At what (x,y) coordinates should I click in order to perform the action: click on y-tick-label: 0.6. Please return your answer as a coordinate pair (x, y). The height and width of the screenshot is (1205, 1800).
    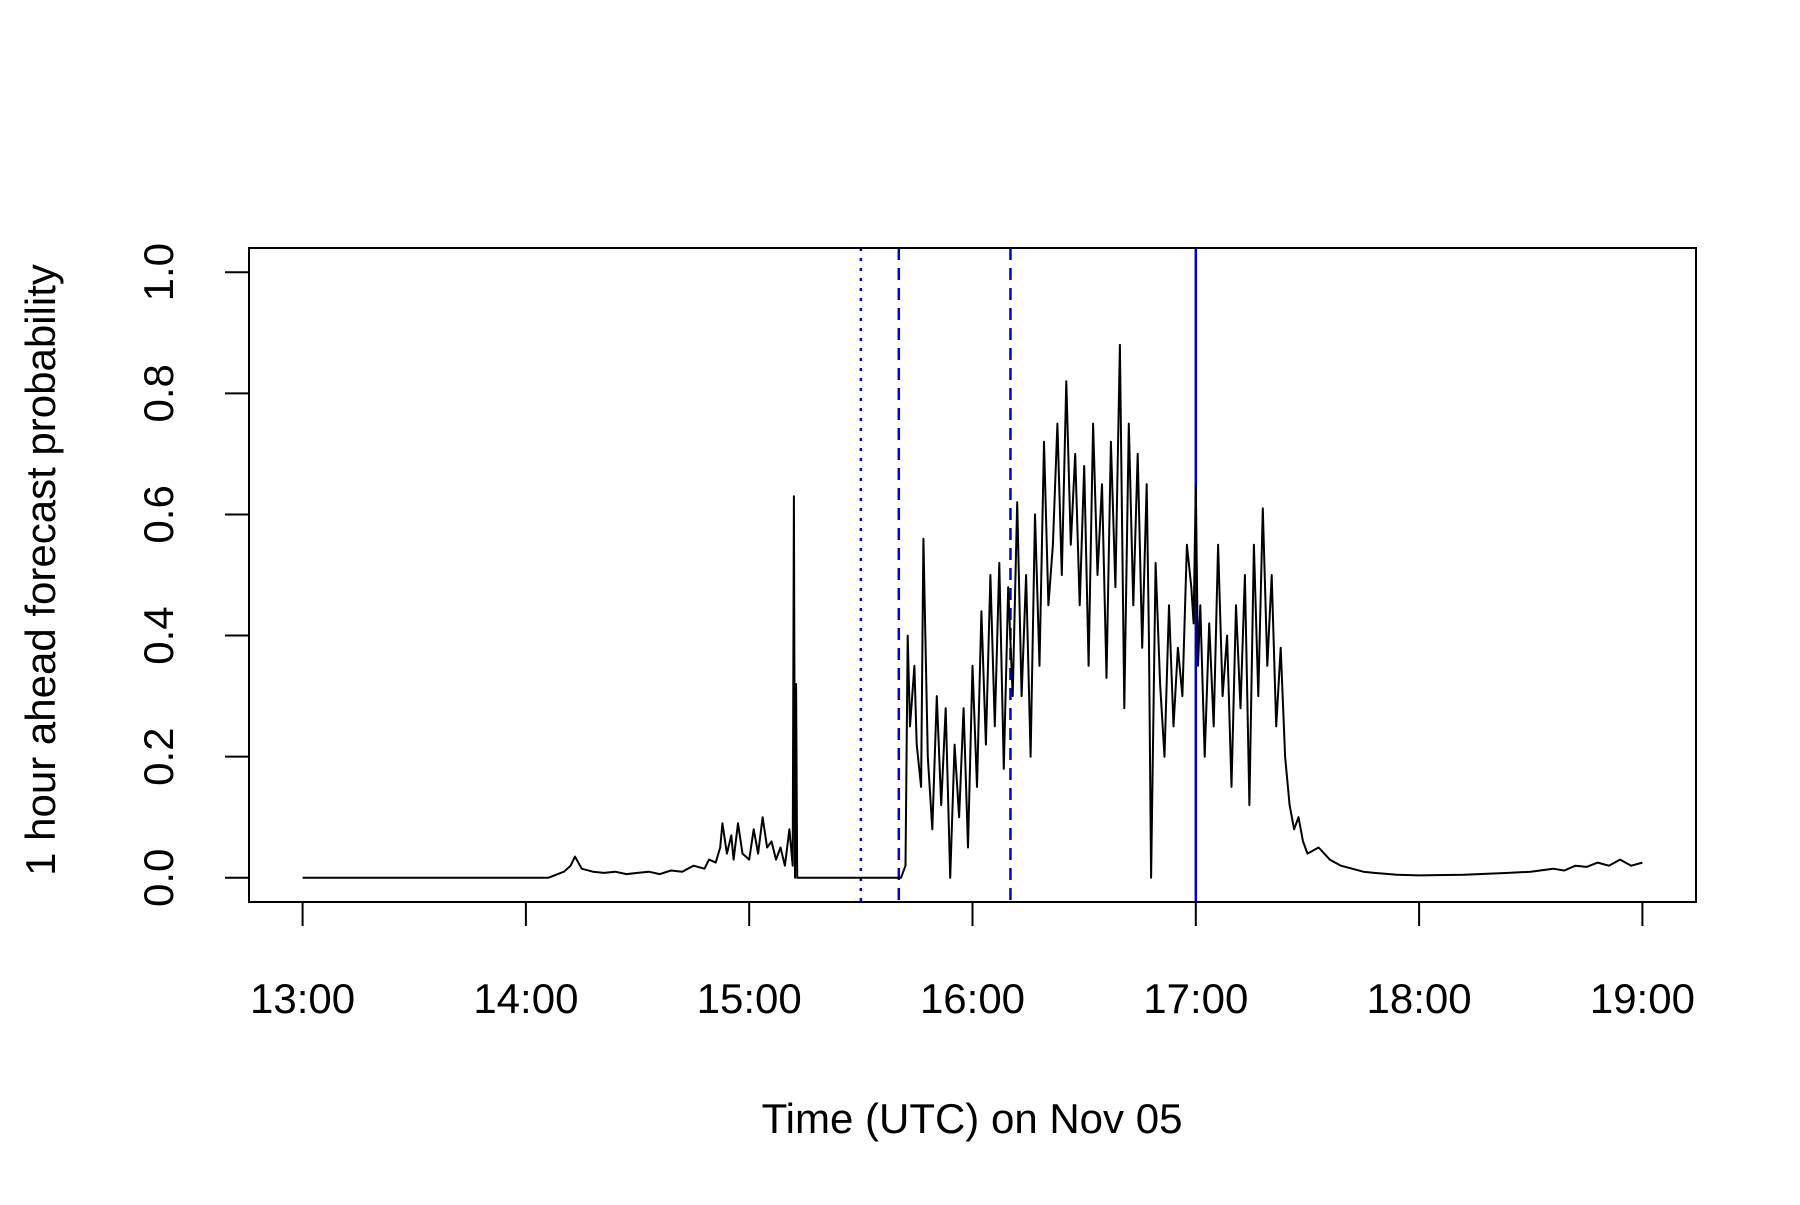
    Looking at the image, I should click on (158, 514).